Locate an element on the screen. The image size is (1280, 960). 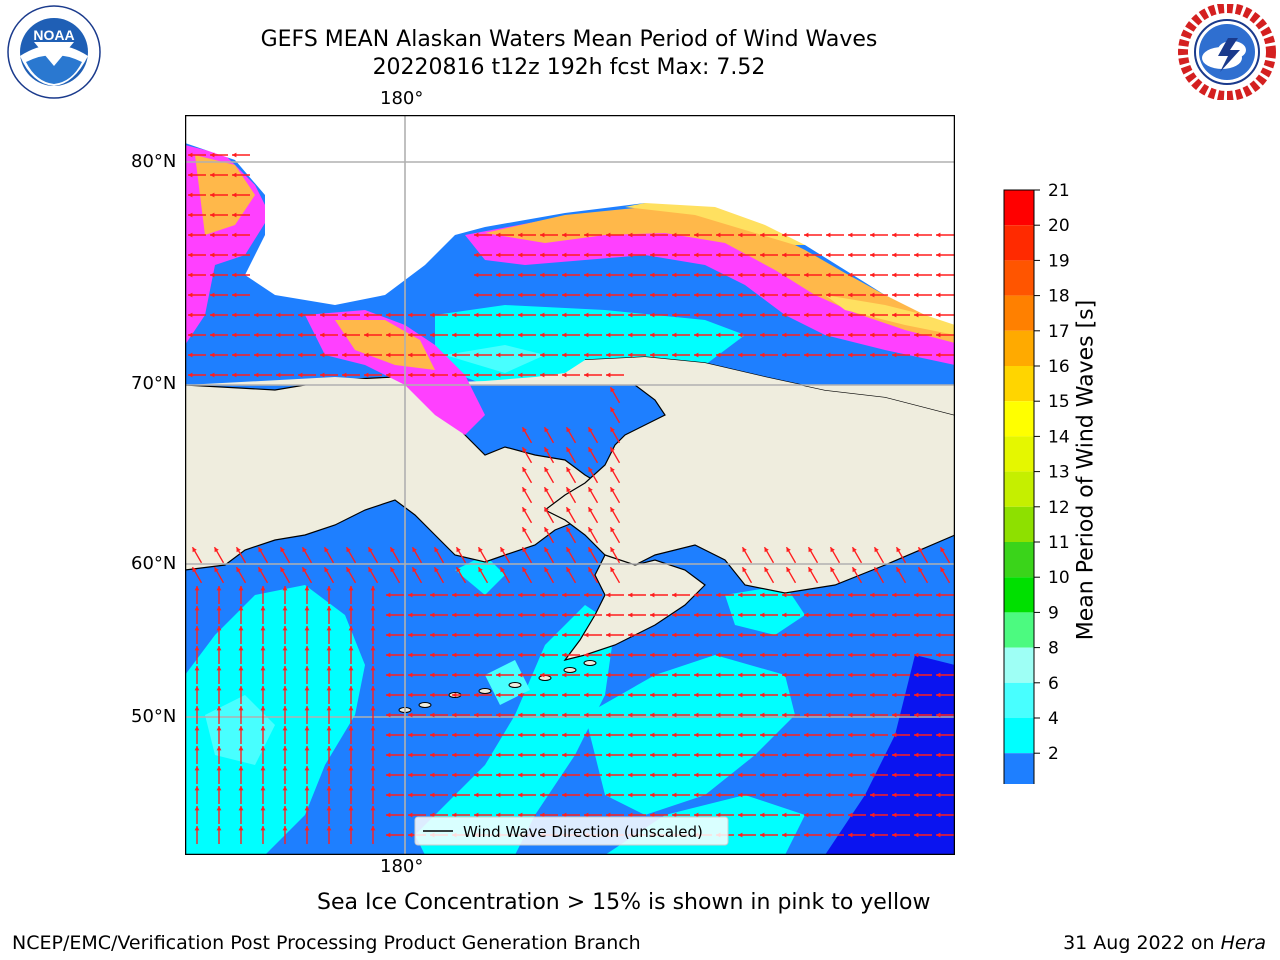
colorbar-tick-label: 20 is located at coordinates (1059, 226).